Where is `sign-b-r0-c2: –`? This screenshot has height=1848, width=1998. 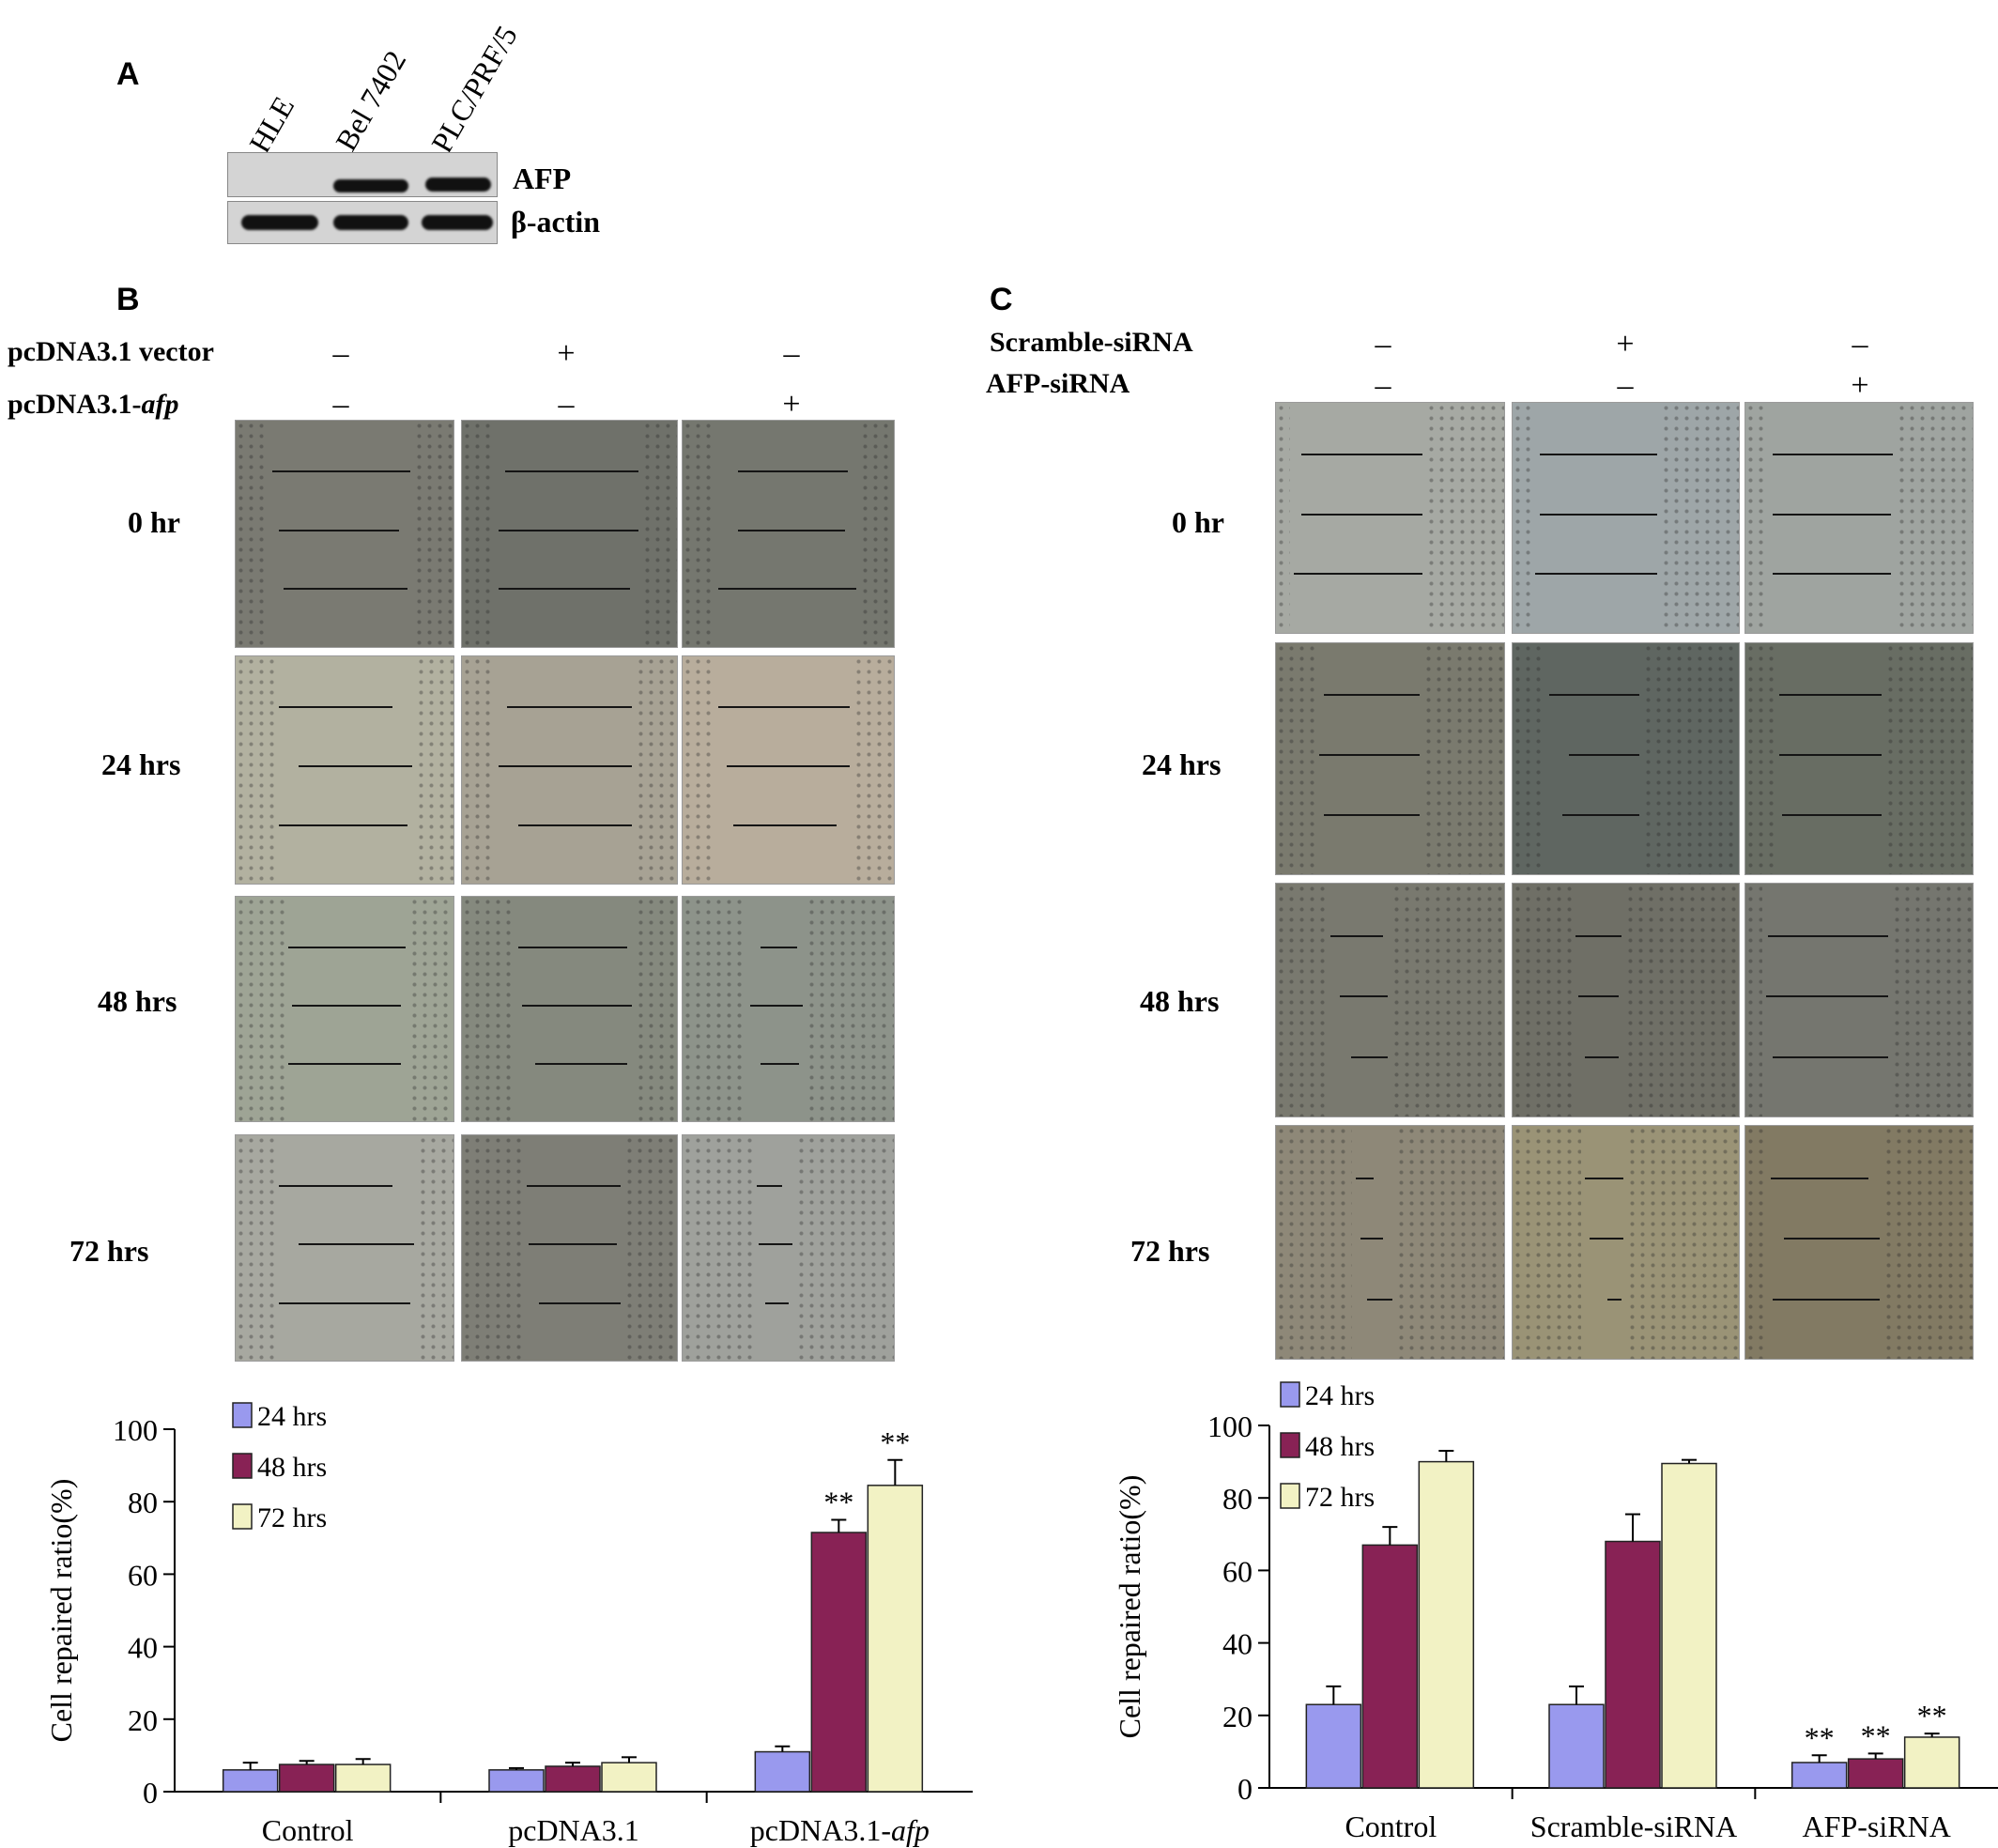
sign-b-r0-c2: – is located at coordinates (791, 353).